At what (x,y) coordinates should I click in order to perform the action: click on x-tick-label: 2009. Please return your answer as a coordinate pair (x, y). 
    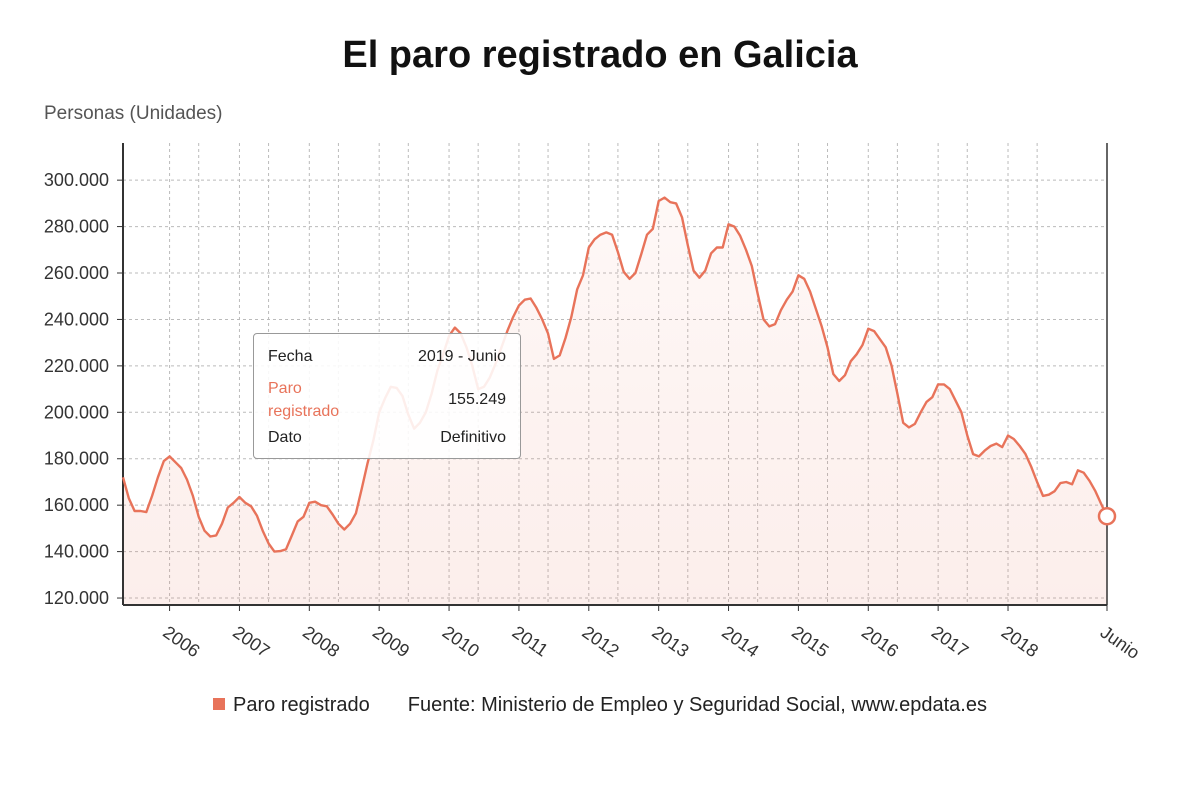
    Looking at the image, I should click on (391, 641).